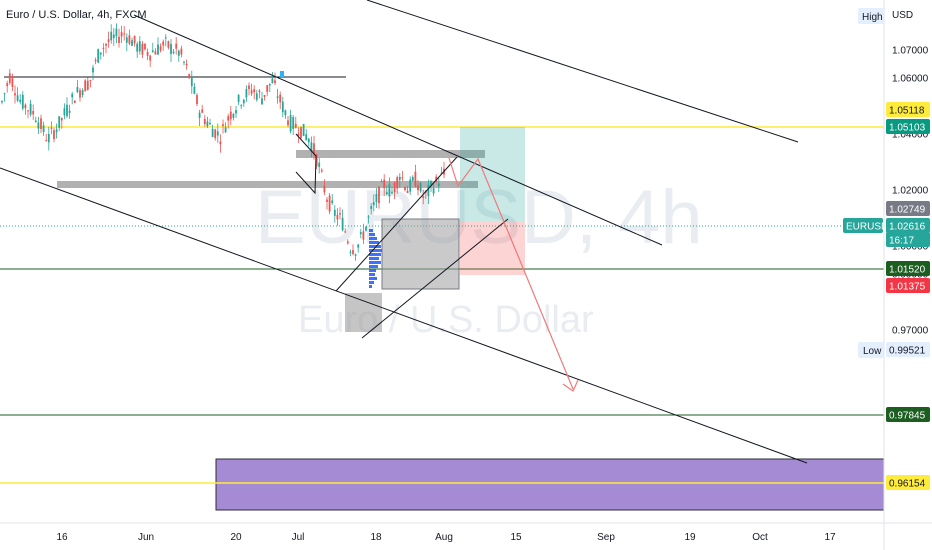 The image size is (932, 550). Describe the element at coordinates (376, 537) in the screenshot. I see `time-tick-4: 18` at that location.